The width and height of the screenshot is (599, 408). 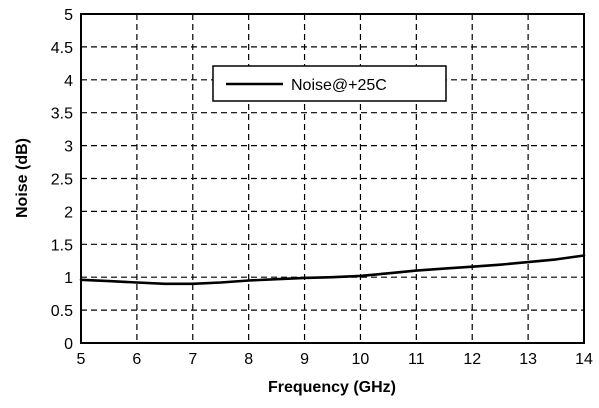 What do you see at coordinates (62, 48) in the screenshot?
I see `y-tick-label: 4.5` at bounding box center [62, 48].